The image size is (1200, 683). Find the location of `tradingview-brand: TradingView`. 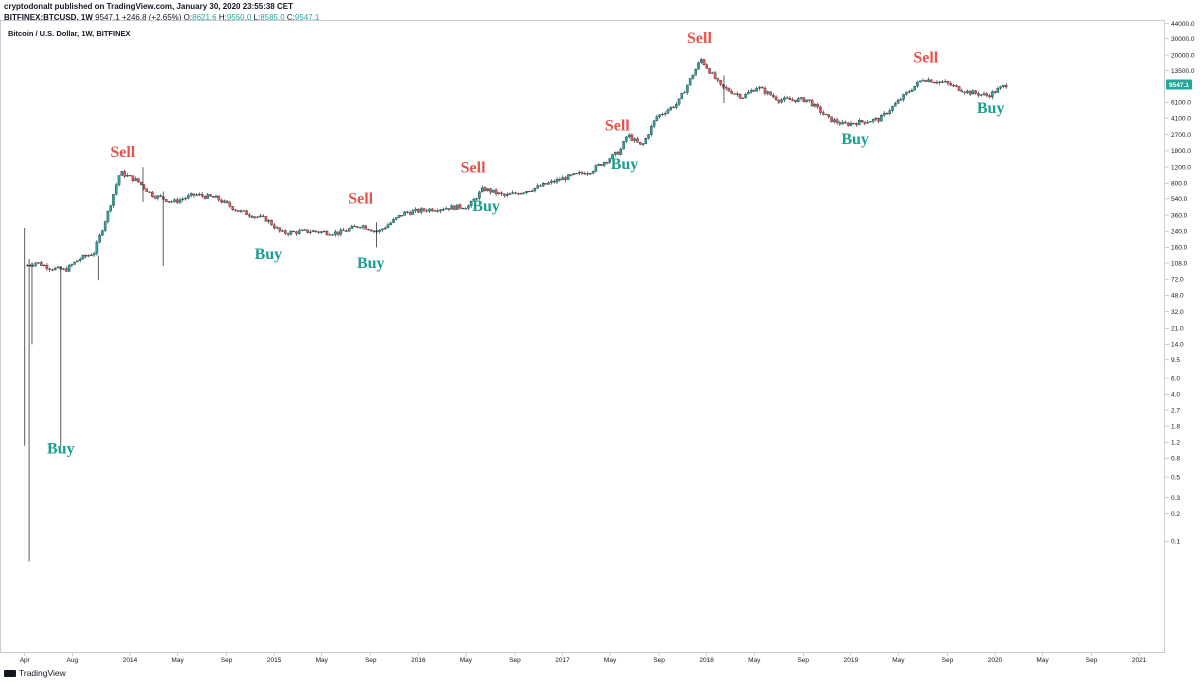

tradingview-brand: TradingView is located at coordinates (42, 673).